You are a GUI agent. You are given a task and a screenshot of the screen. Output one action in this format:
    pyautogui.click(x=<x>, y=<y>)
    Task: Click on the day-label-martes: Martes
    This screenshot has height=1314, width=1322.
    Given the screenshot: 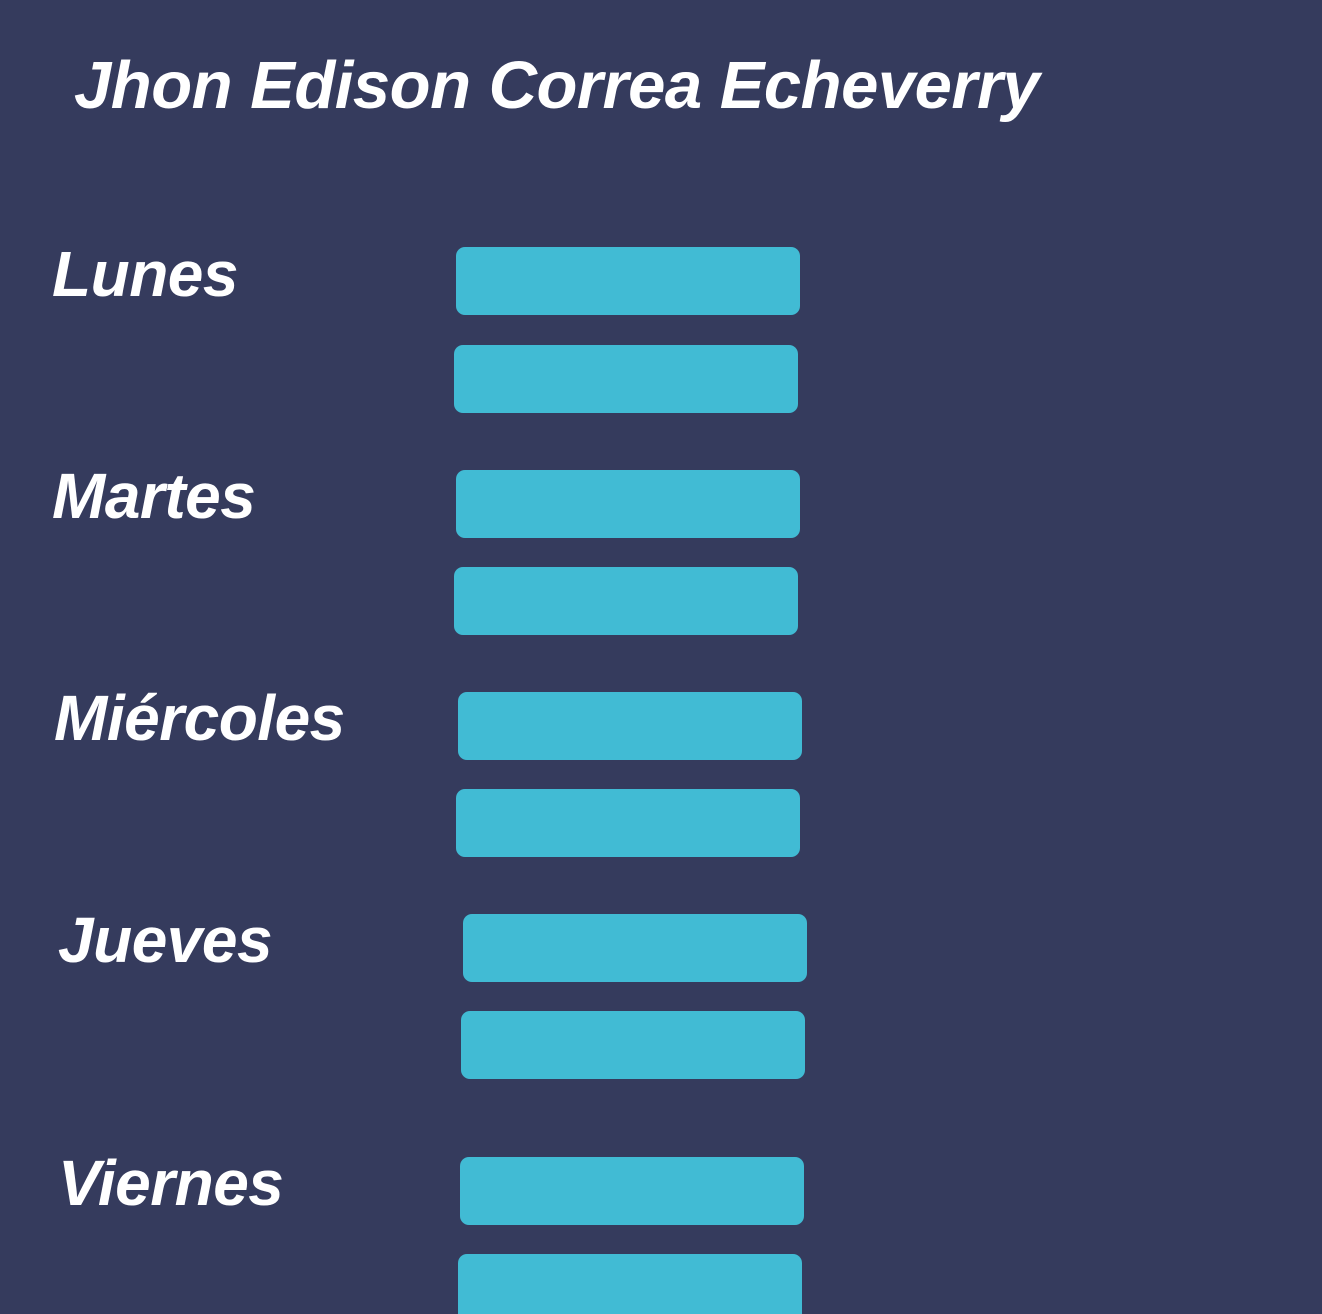 What is the action you would take?
    pyautogui.click(x=154, y=496)
    